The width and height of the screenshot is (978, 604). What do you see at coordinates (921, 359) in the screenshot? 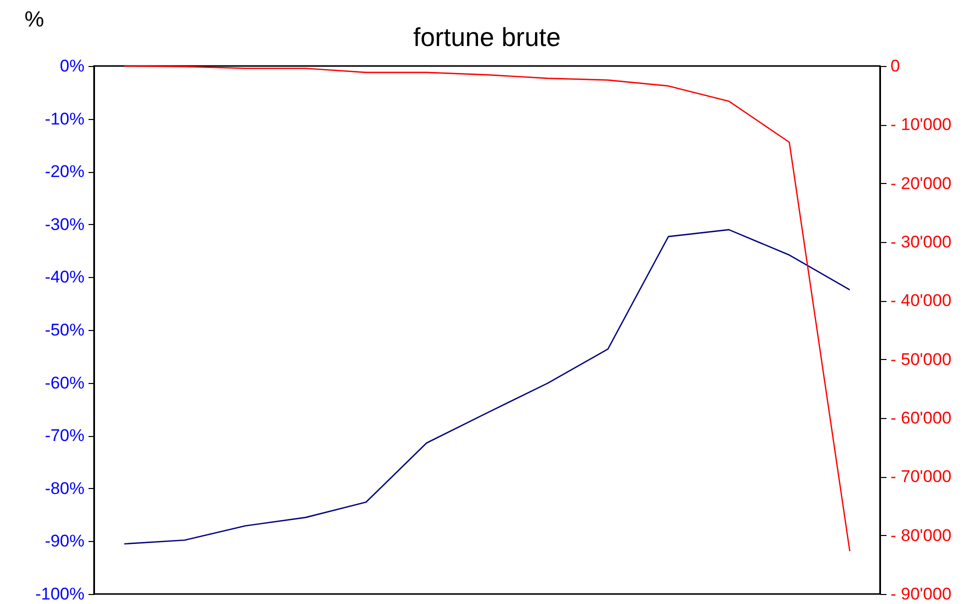
I see `y2-tick-label: - 50'000` at bounding box center [921, 359].